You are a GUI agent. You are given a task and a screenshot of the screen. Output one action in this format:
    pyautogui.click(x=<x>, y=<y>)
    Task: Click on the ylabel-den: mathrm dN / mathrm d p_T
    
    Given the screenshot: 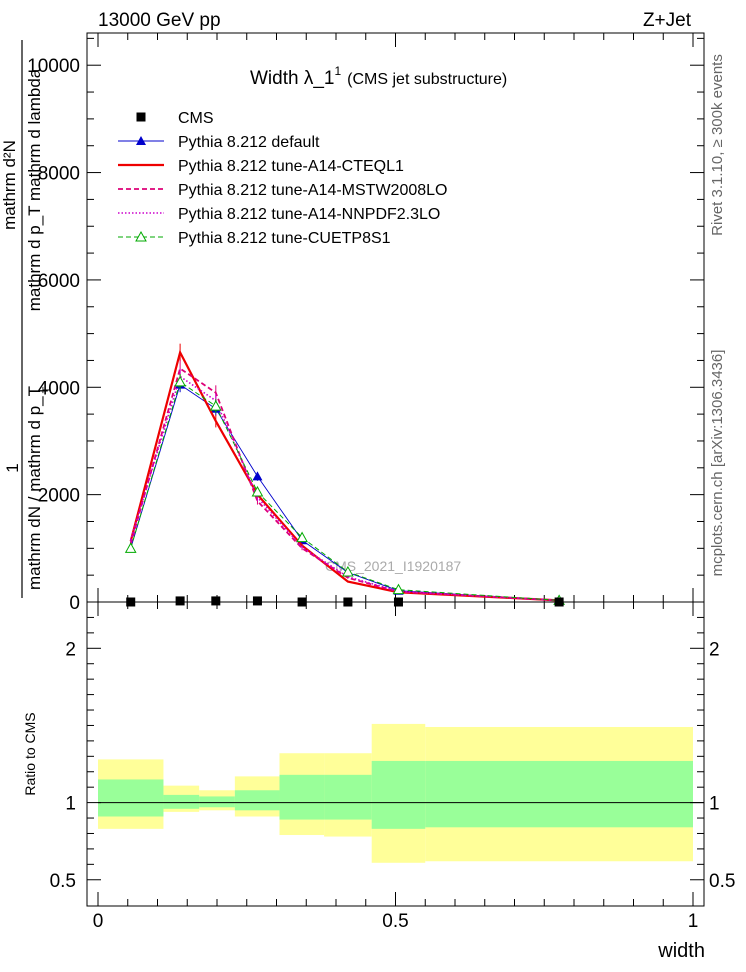 What is the action you would take?
    pyautogui.click(x=34, y=488)
    